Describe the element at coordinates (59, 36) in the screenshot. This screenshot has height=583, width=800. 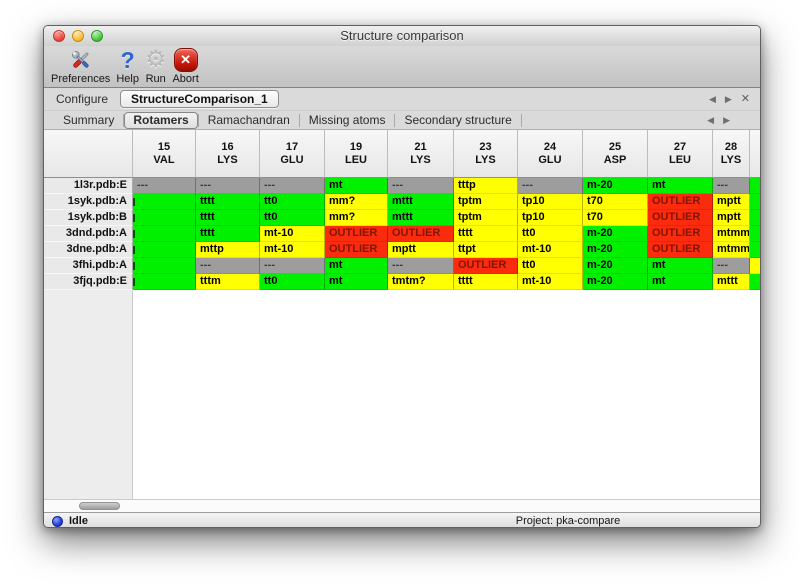
I see `close-window-icon` at that location.